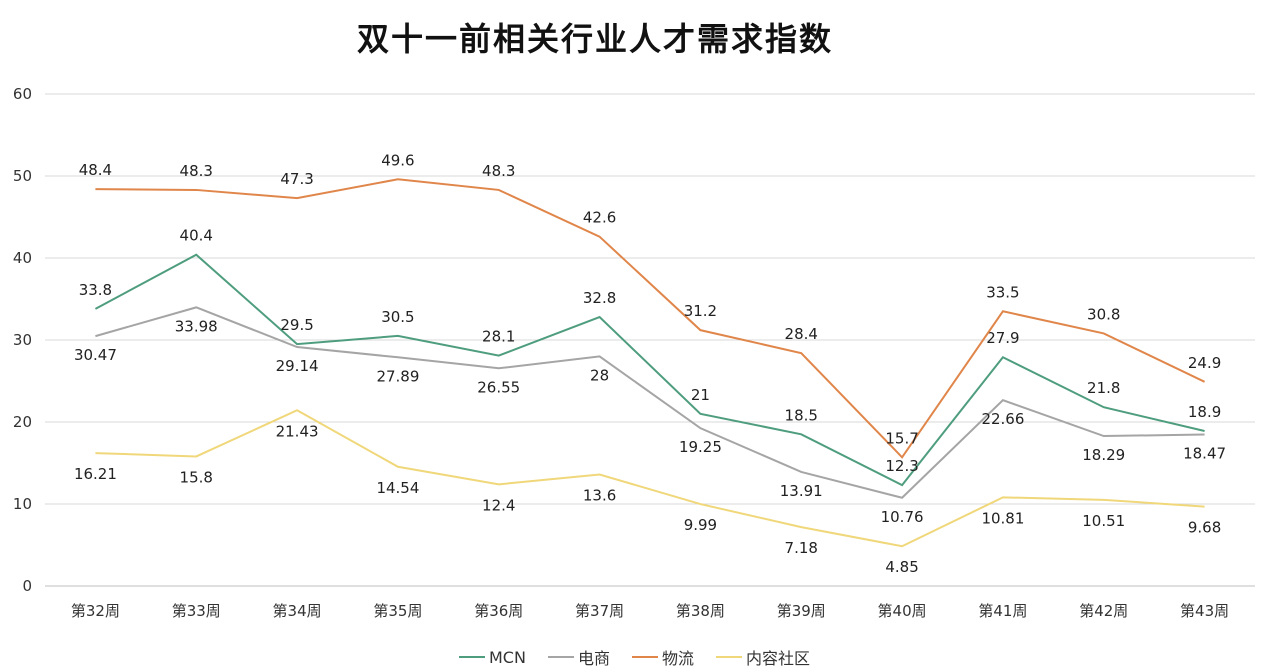 Image resolution: width=1269 pixels, height=669 pixels. Describe the element at coordinates (901, 438) in the screenshot. I see `data-label: 15.7` at that location.